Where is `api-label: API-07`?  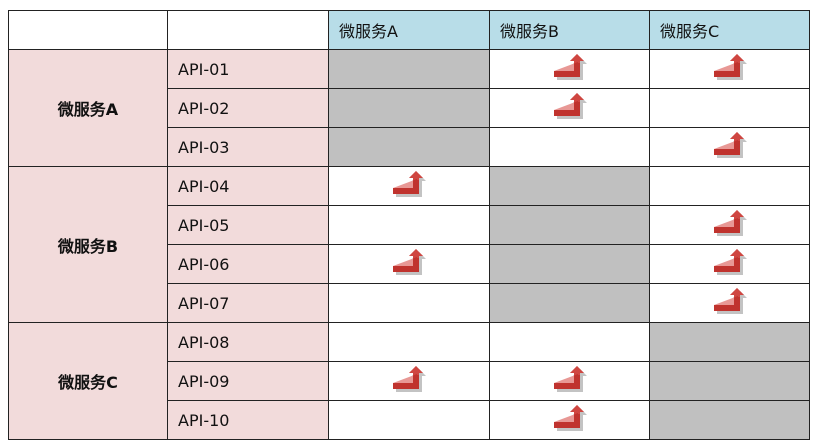
api-label: API-07 is located at coordinates (248, 303).